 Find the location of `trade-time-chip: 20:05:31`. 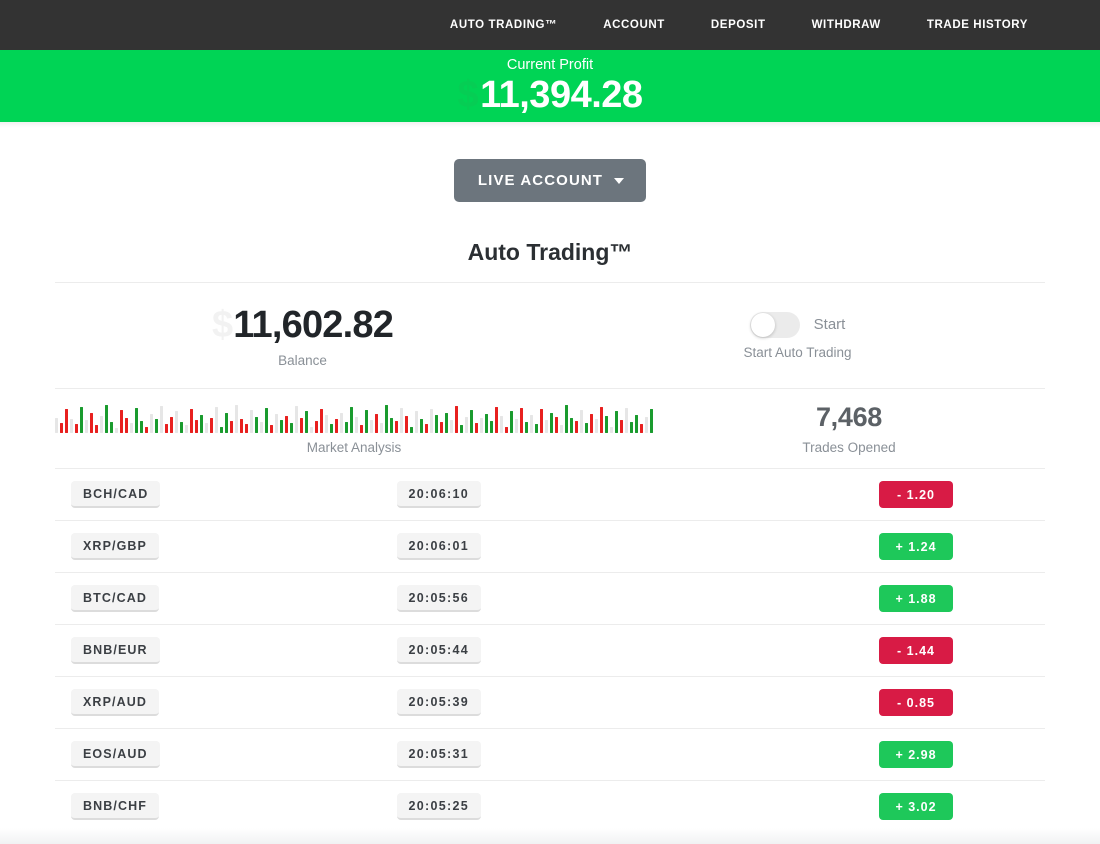

trade-time-chip: 20:05:31 is located at coordinates (438, 754).